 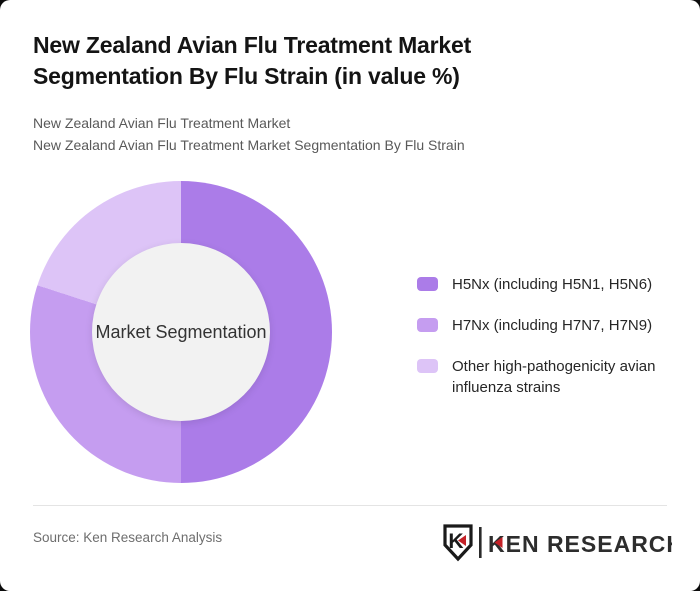 What do you see at coordinates (480, 542) in the screenshot?
I see `logo-separator` at bounding box center [480, 542].